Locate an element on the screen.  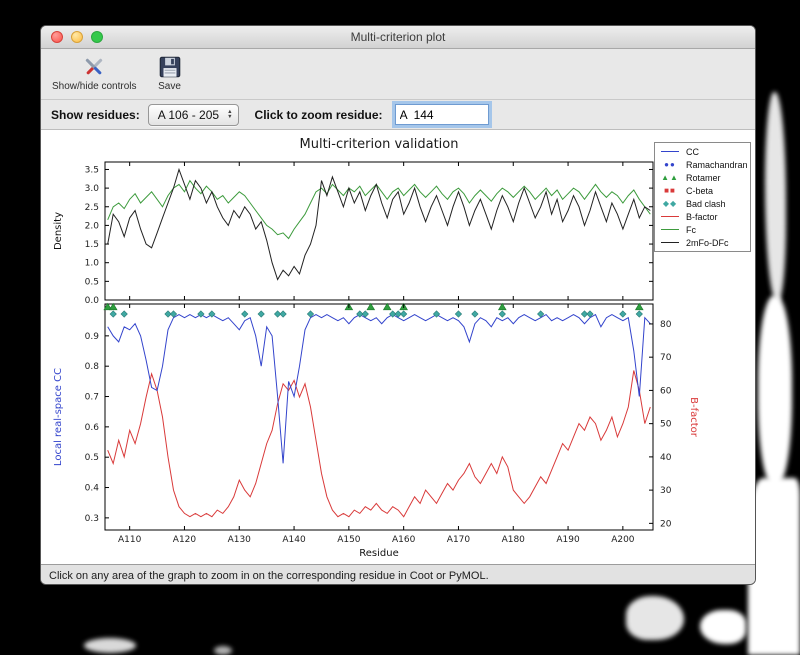
svg-text: 30 is located at coordinates (666, 491).